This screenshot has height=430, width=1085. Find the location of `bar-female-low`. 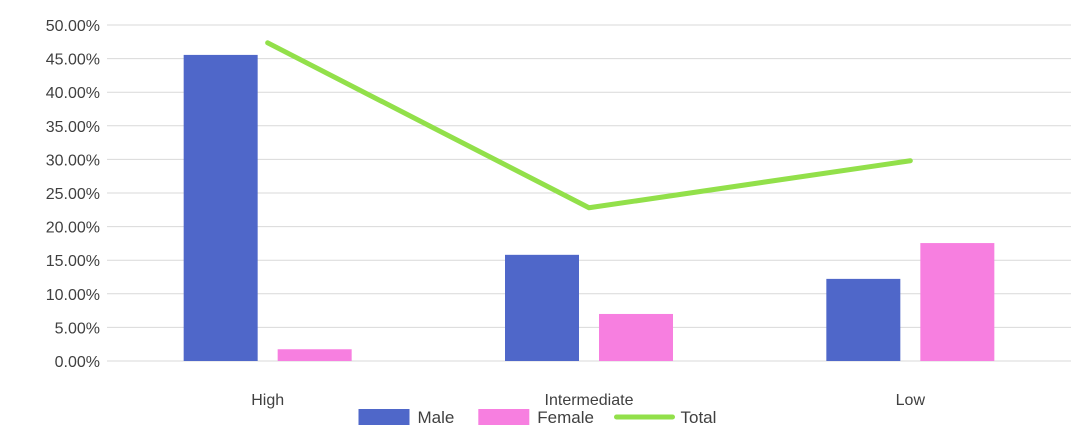

bar-female-low is located at coordinates (957, 302).